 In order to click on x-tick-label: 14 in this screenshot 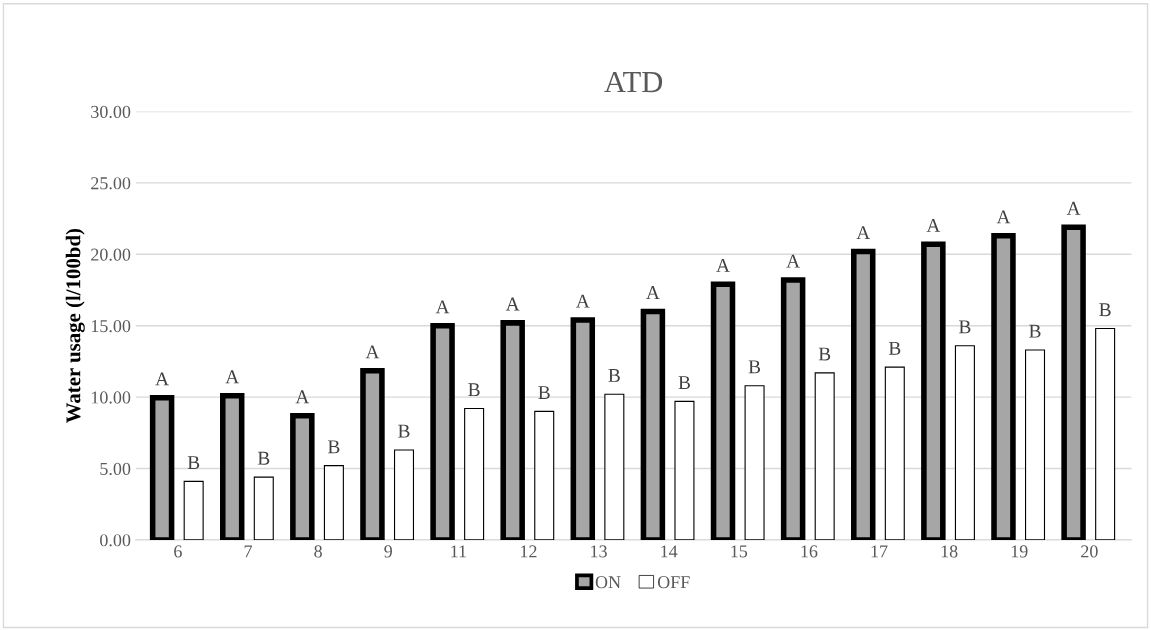, I will do `click(669, 551)`.